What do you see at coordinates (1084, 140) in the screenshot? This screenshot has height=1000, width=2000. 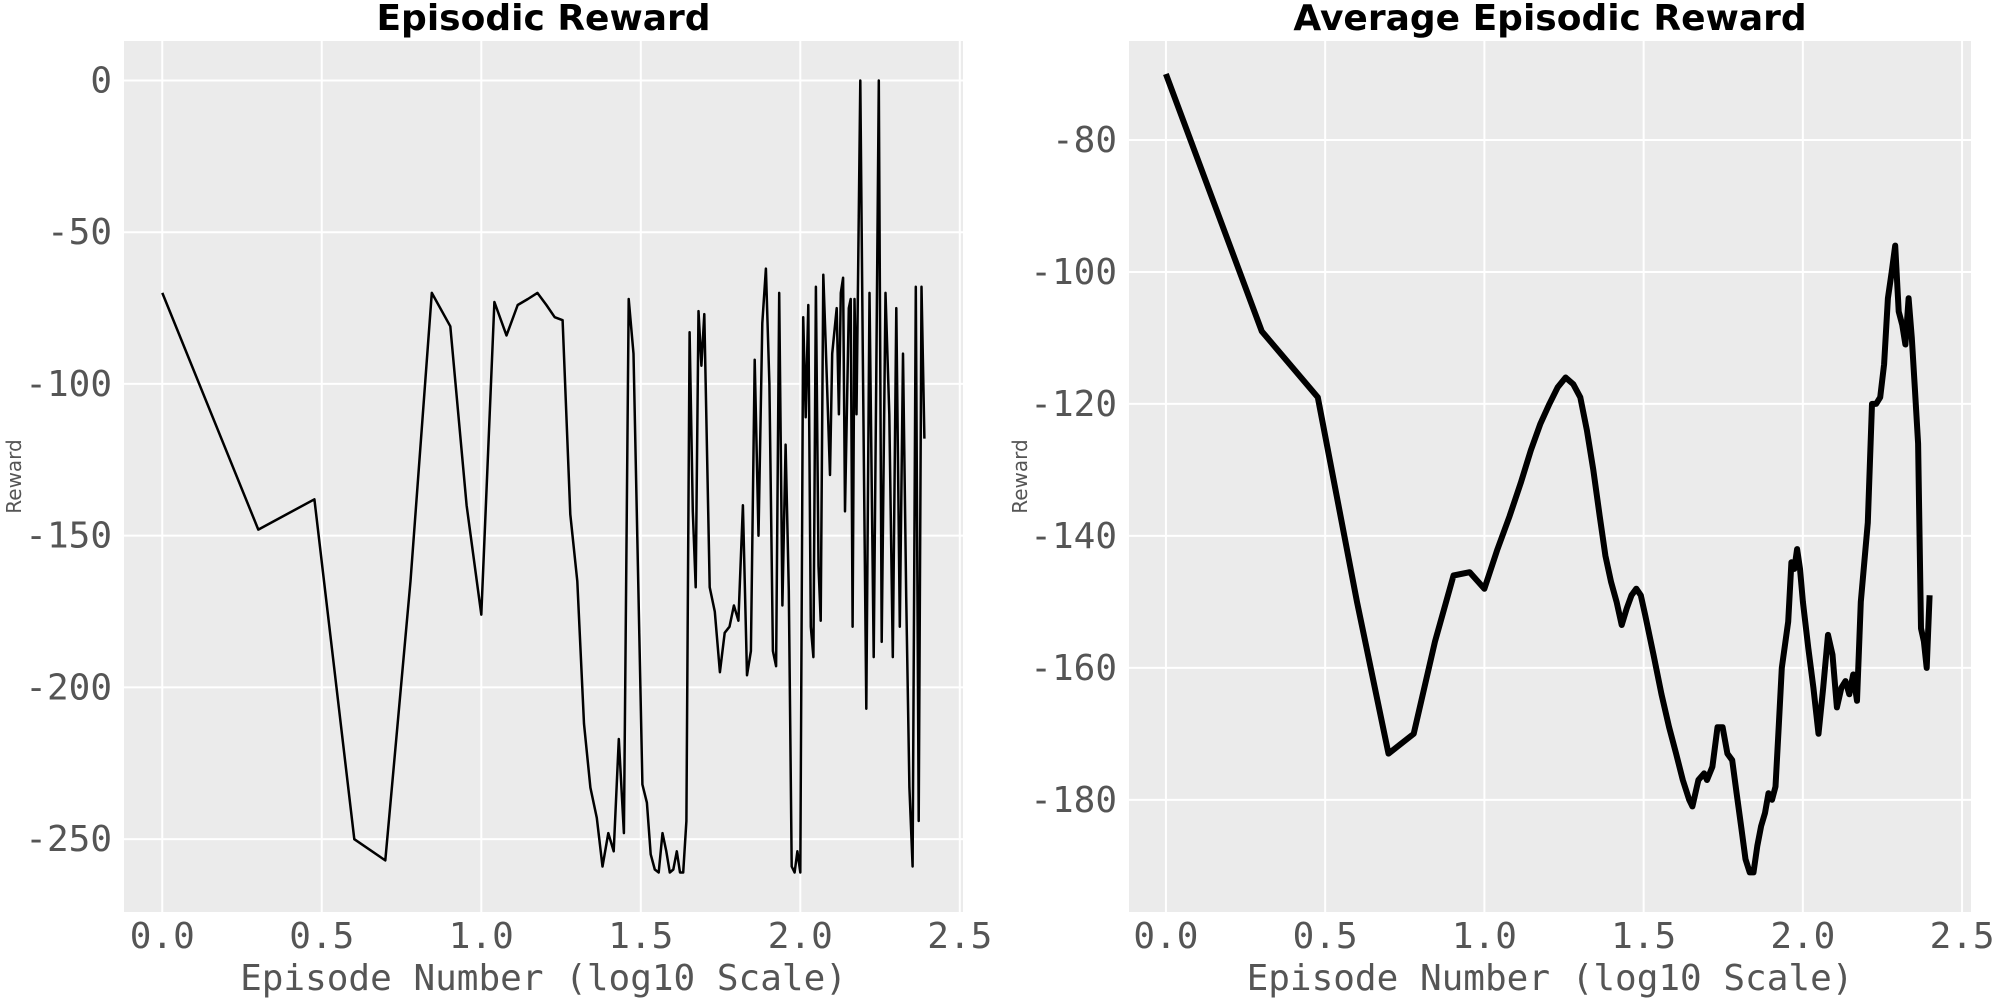 I see `y-tick-label: -80` at bounding box center [1084, 140].